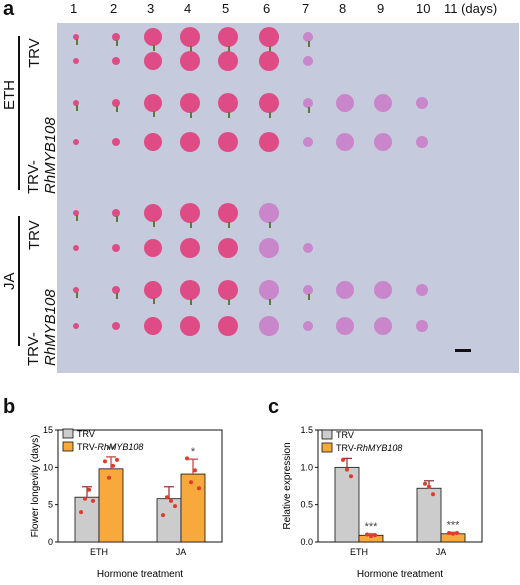 The height and width of the screenshot is (585, 520). Describe the element at coordinates (19, 113) in the screenshot. I see `group-bracket-line` at that location.